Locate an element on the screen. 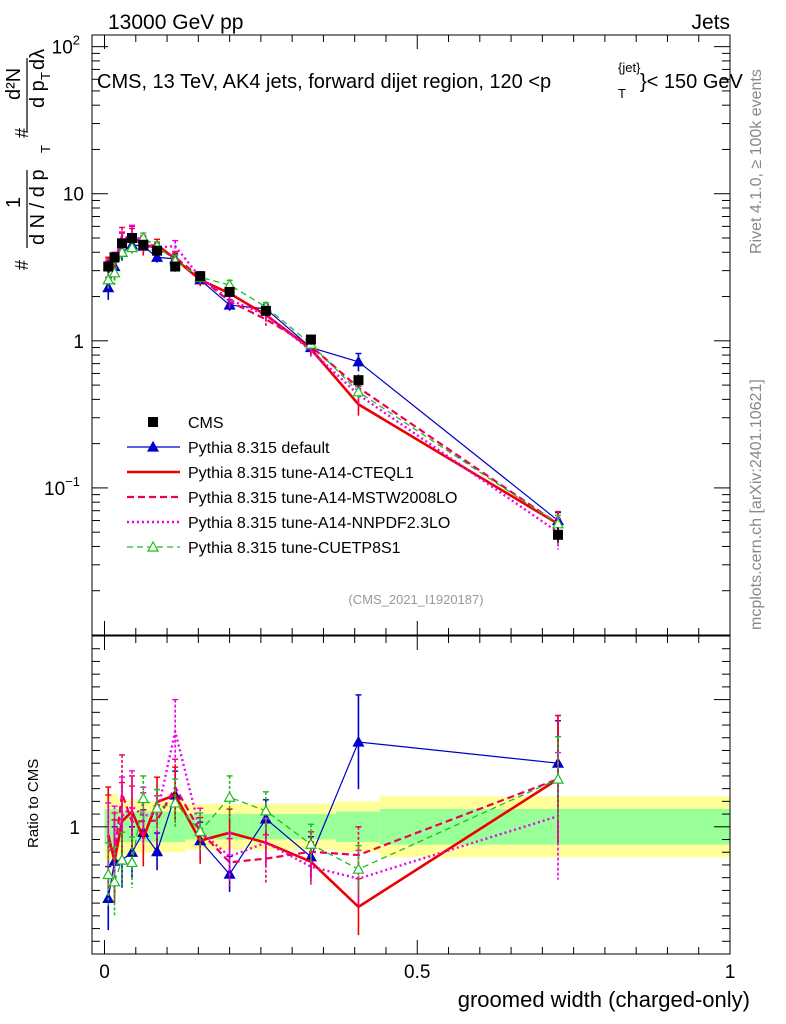  y-tick-label: 10 is located at coordinates (73, 195).